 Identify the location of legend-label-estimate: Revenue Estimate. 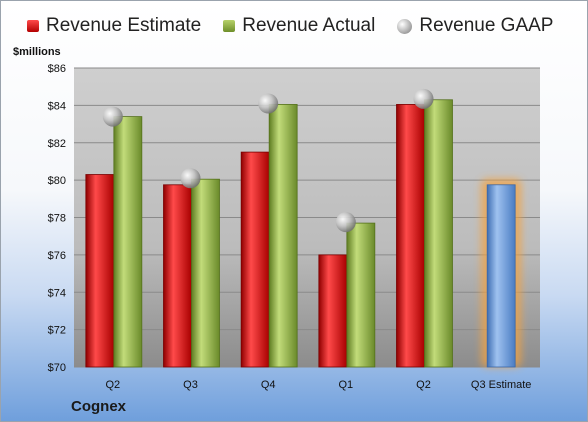
(124, 25).